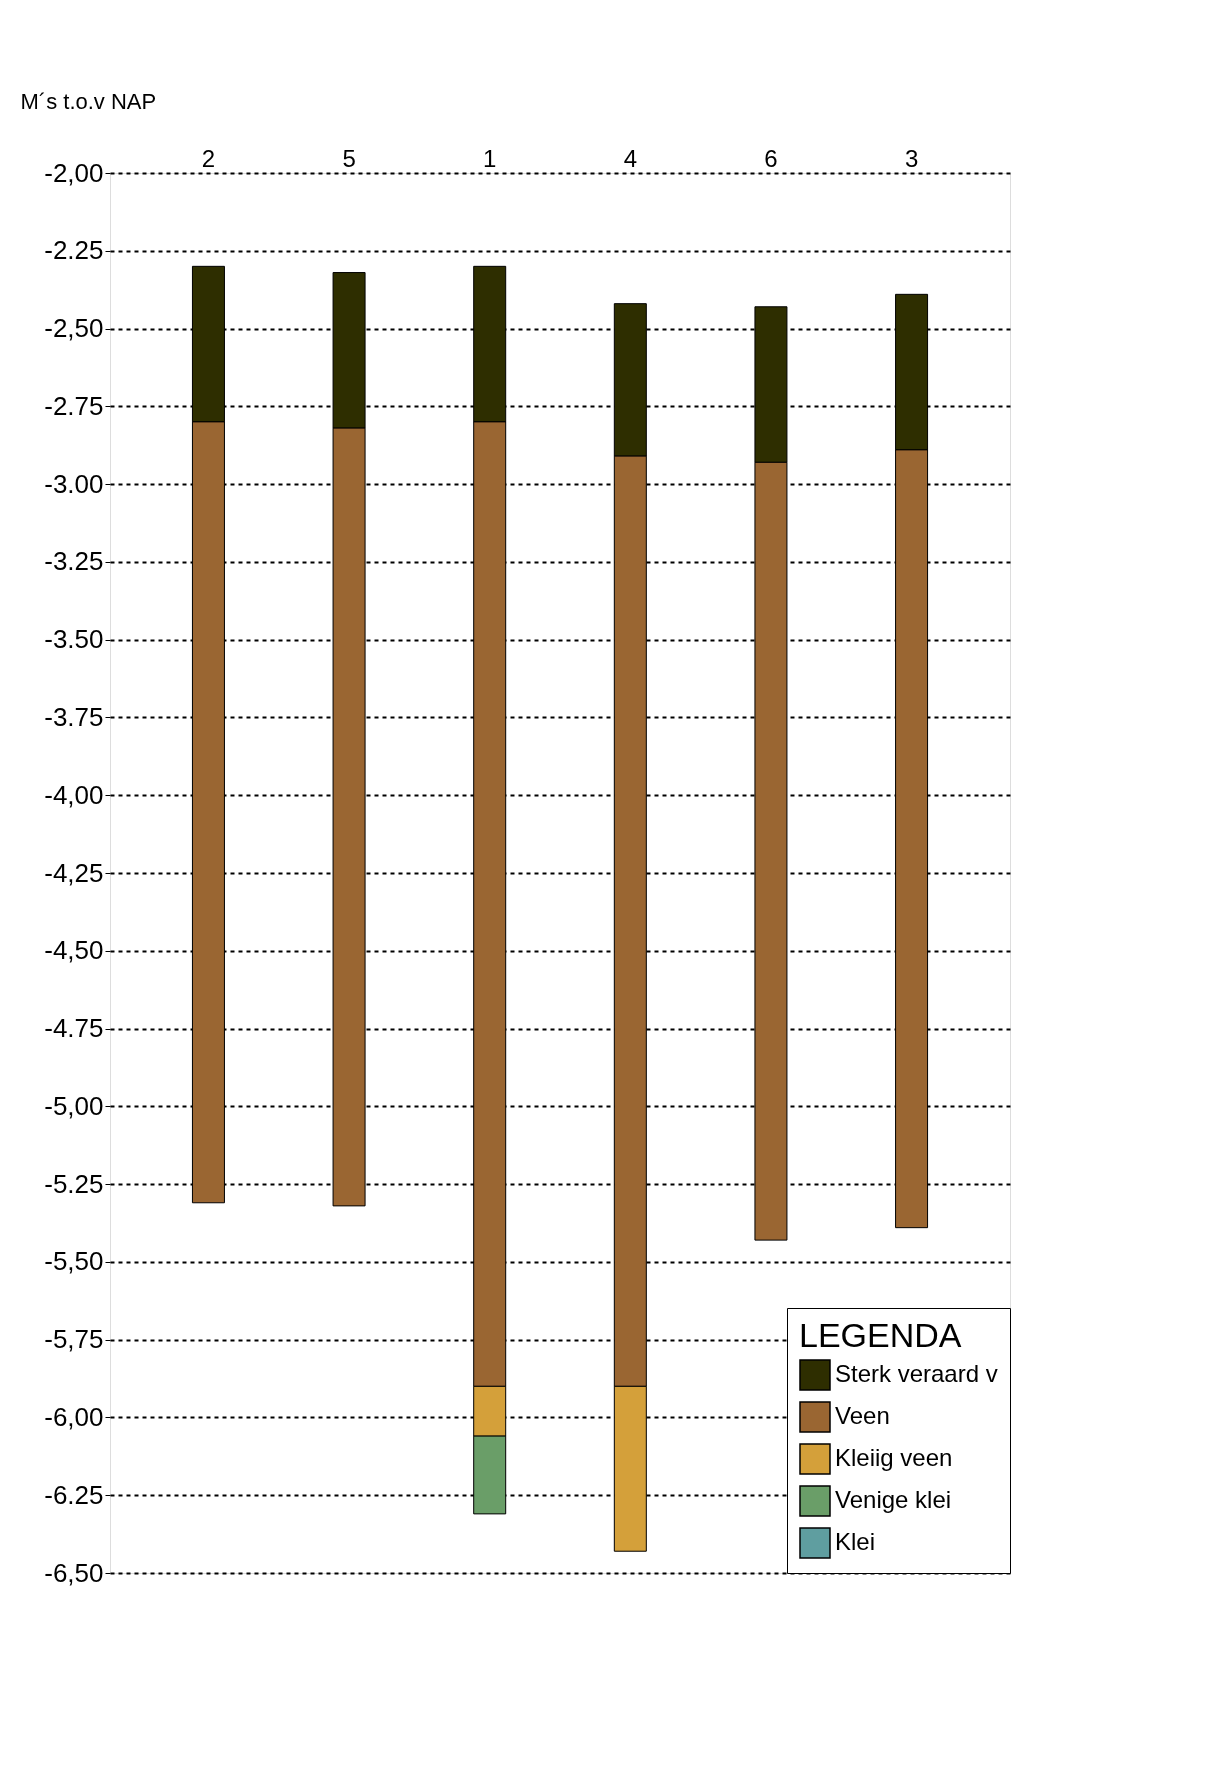 This screenshot has height=1785, width=1221. What do you see at coordinates (74, 1183) in the screenshot?
I see `y-tick-label: -5.25` at bounding box center [74, 1183].